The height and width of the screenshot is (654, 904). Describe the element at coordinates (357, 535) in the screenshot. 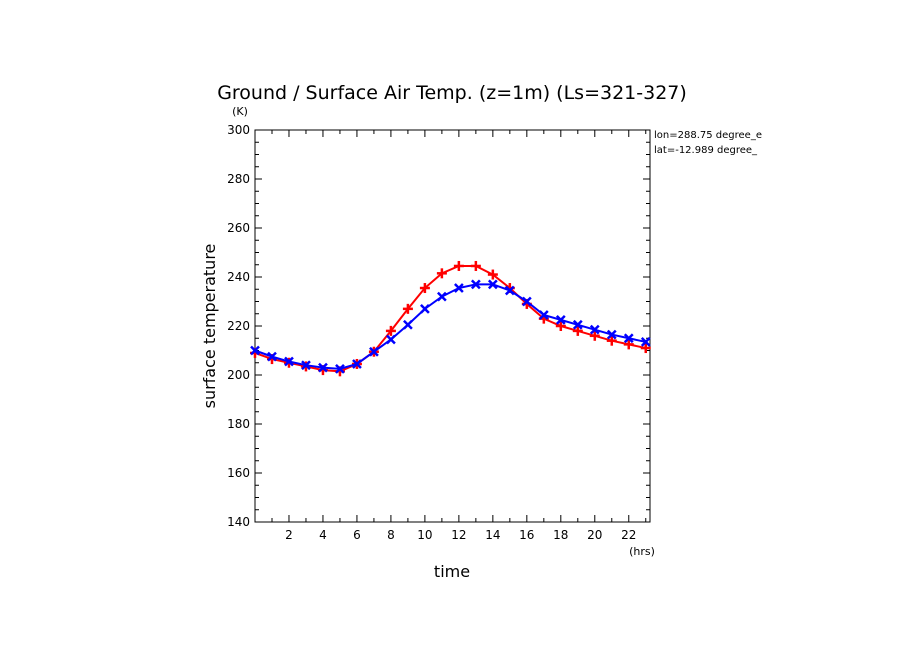

I see `x-tick-label: 6` at that location.